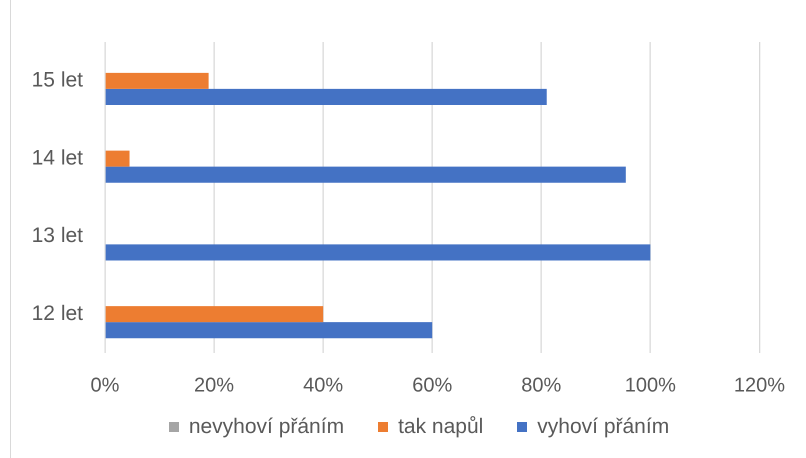 The image size is (806, 458). I want to click on x-tick-label: 100%, so click(650, 385).